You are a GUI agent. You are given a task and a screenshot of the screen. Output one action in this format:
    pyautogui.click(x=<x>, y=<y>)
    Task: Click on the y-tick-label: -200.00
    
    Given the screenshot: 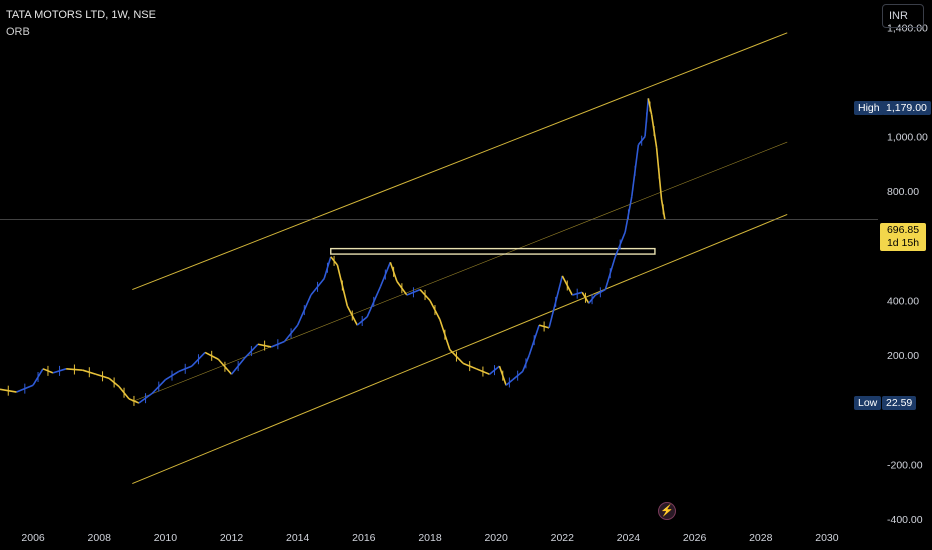 What is the action you would take?
    pyautogui.click(x=905, y=465)
    